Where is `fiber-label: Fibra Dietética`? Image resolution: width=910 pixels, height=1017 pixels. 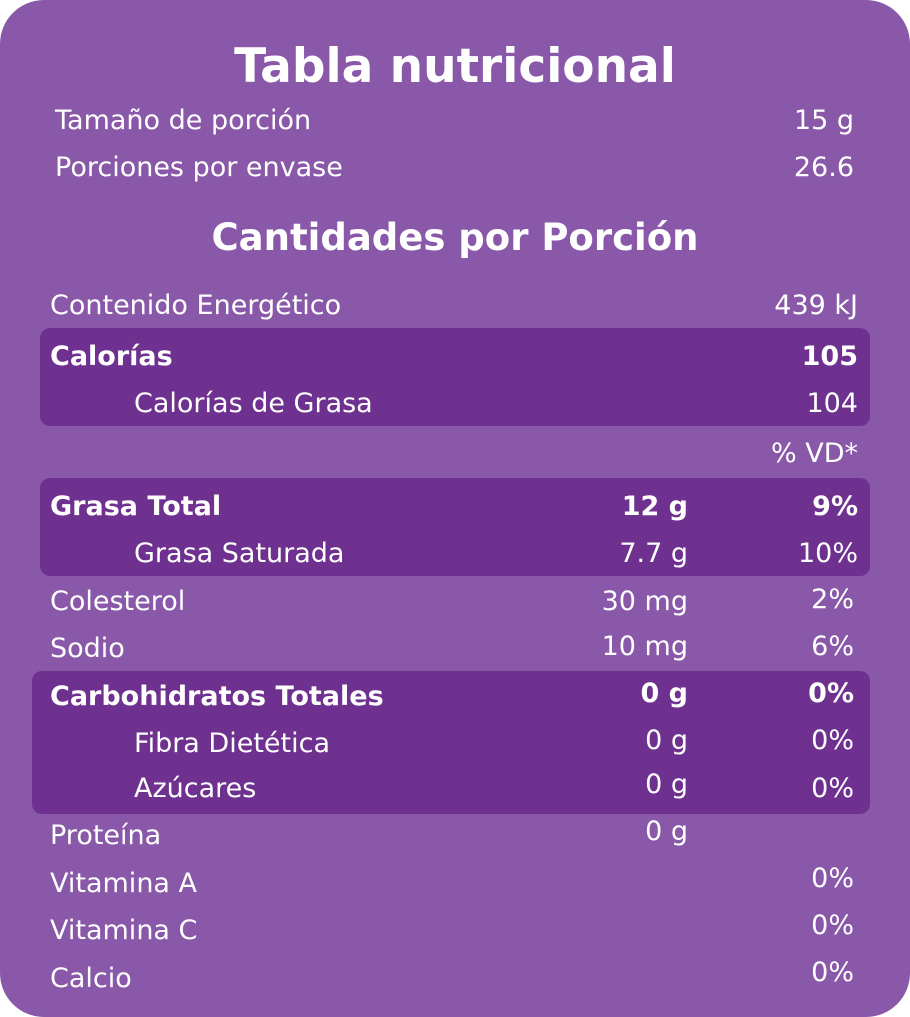 fiber-label: Fibra Dietética is located at coordinates (232, 743).